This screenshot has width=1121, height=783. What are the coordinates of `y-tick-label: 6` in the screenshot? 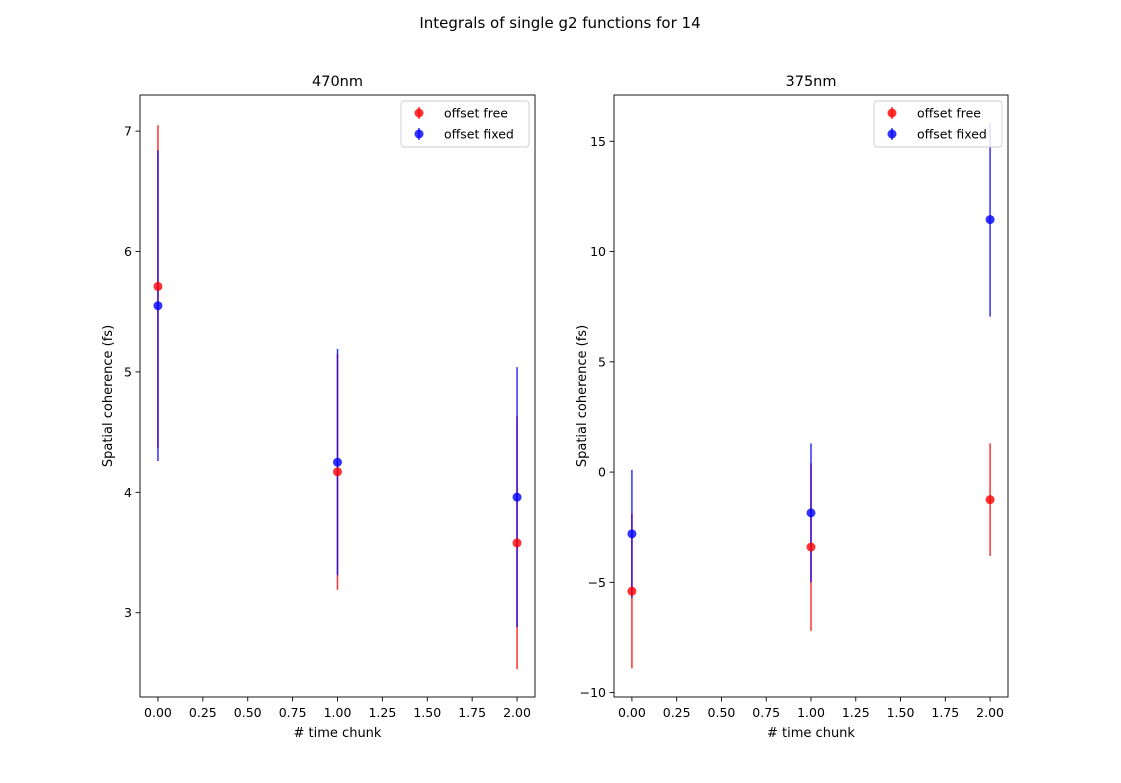 It's located at (128, 251).